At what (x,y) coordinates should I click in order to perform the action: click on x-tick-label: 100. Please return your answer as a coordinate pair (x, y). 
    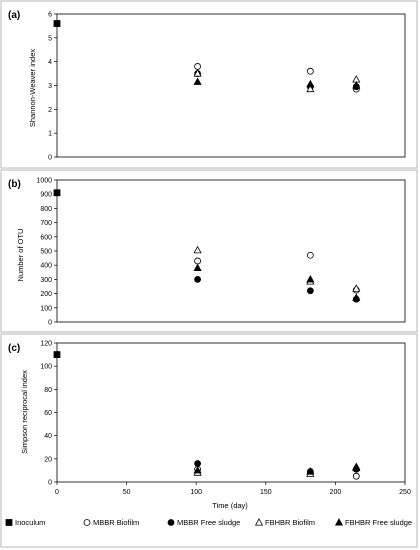
    Looking at the image, I should click on (196, 492).